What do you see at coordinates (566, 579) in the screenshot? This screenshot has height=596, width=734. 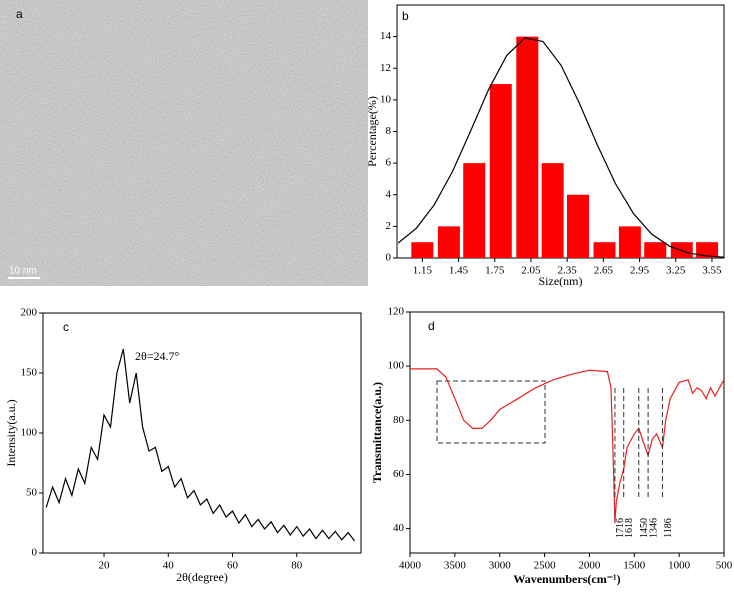 I see `x-axis-label: Wavenumbers(cm⁻¹)` at bounding box center [566, 579].